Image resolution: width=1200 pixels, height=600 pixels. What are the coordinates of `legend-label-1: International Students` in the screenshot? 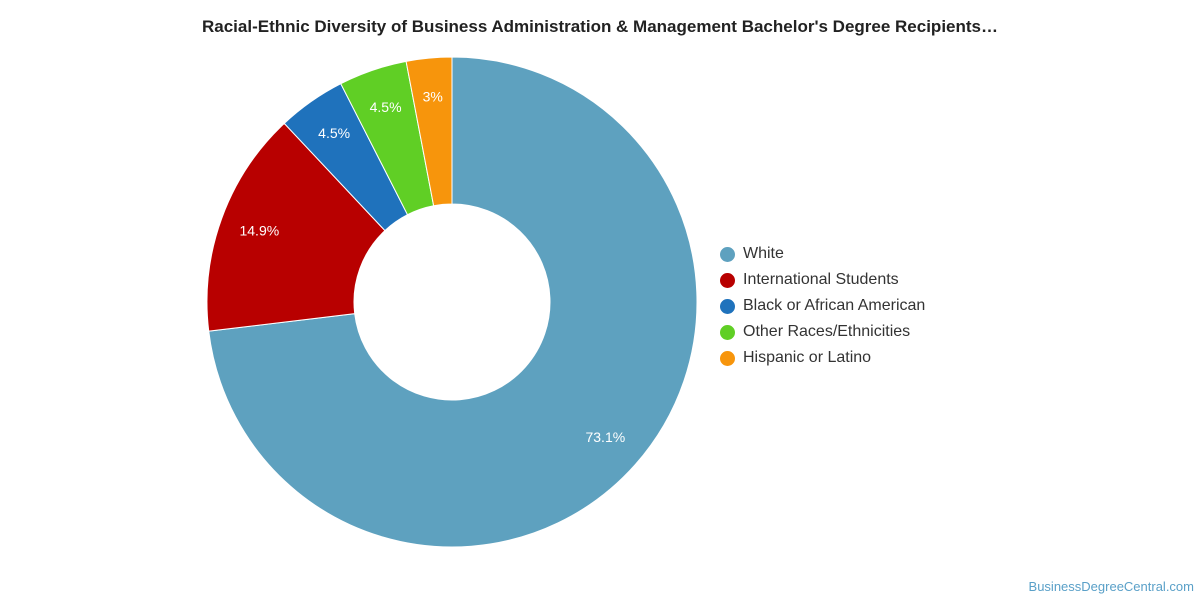 It's located at (821, 279).